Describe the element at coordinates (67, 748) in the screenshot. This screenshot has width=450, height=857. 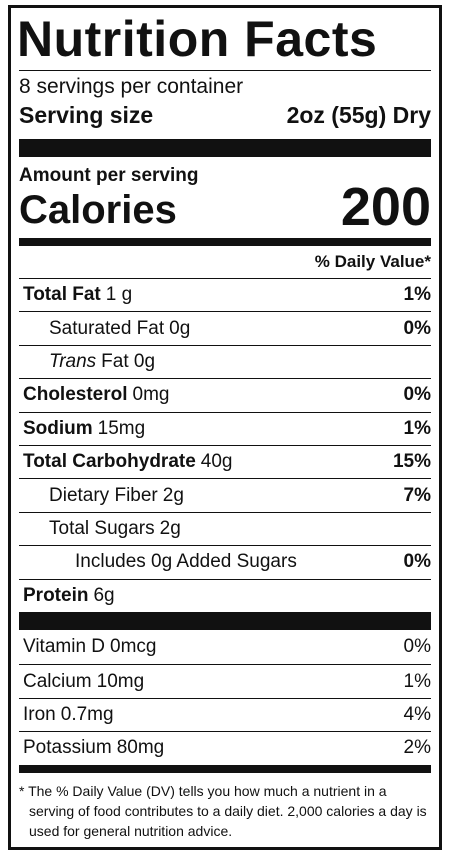
I see `nutrient-name: Potassium` at that location.